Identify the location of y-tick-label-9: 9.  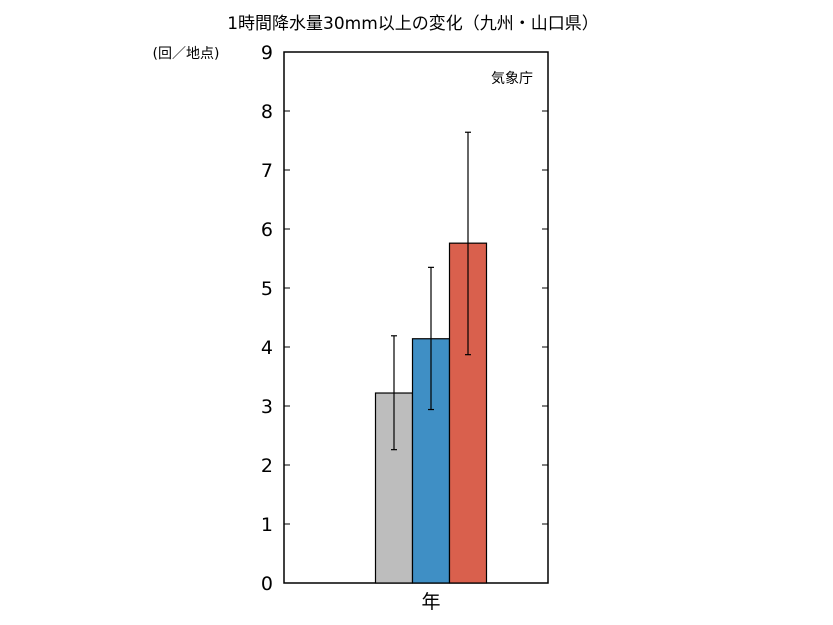
(267, 53).